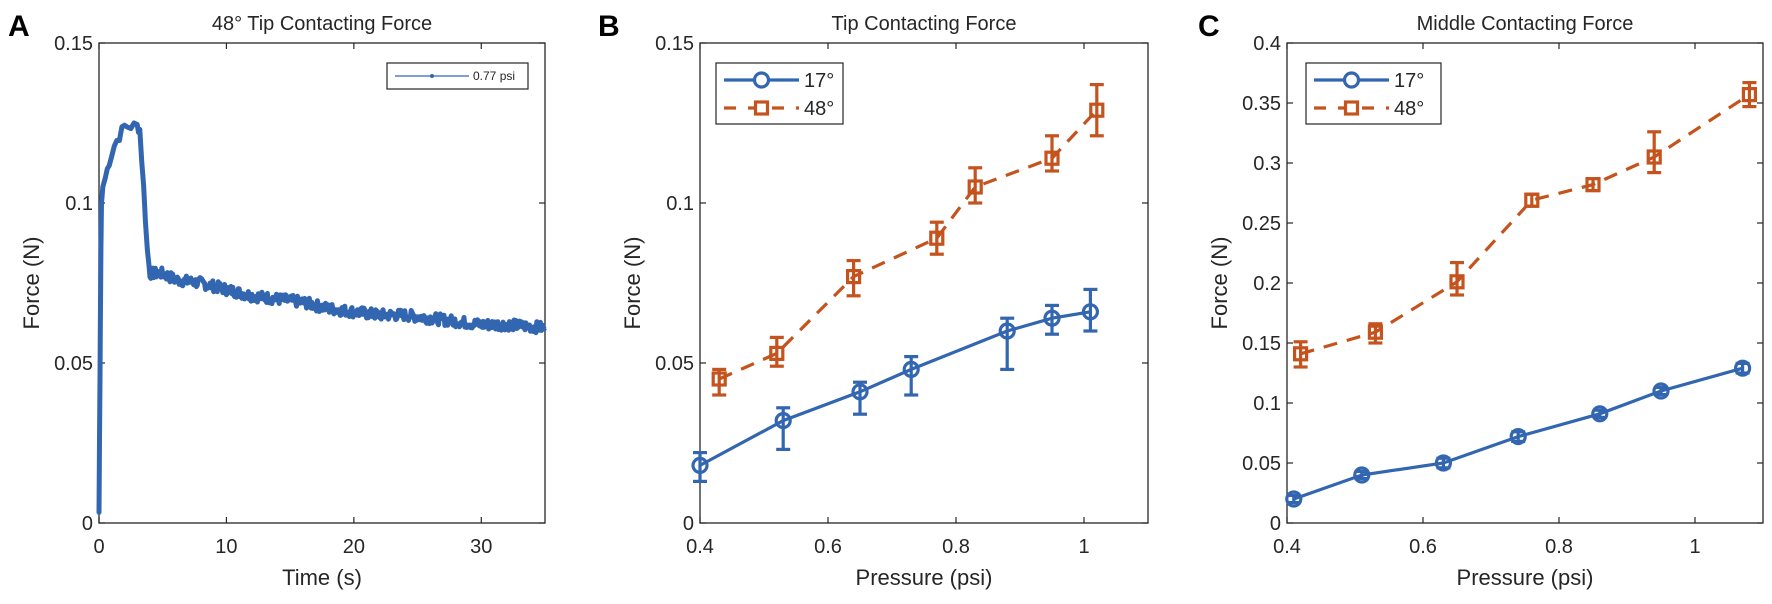 The image size is (1772, 604). I want to click on legend: 0.77 psi, so click(457, 76).